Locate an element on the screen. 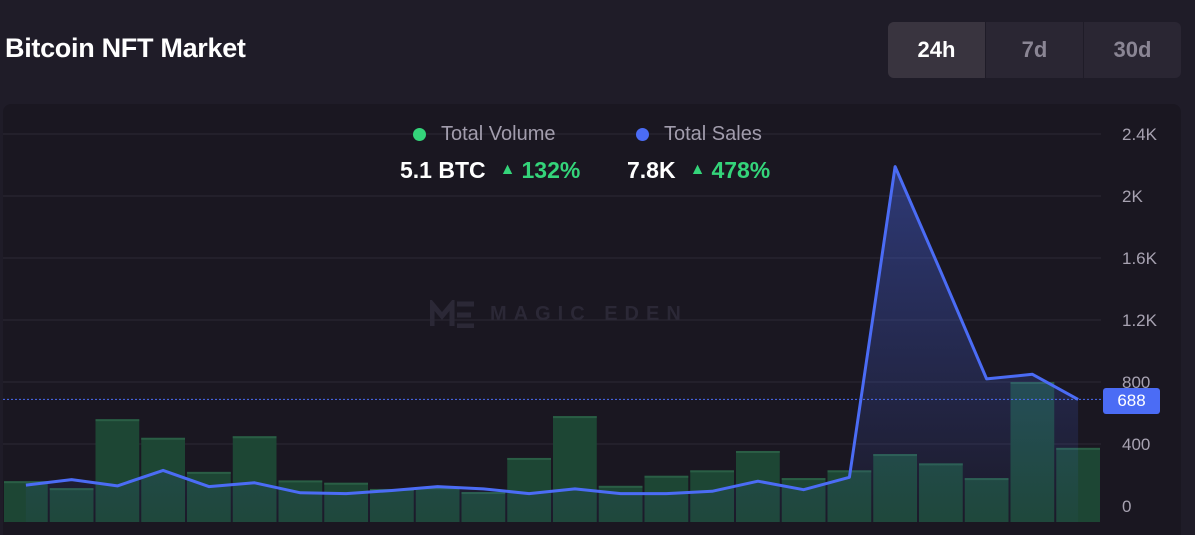  y-tick-label: 2.4K is located at coordinates (1140, 134).